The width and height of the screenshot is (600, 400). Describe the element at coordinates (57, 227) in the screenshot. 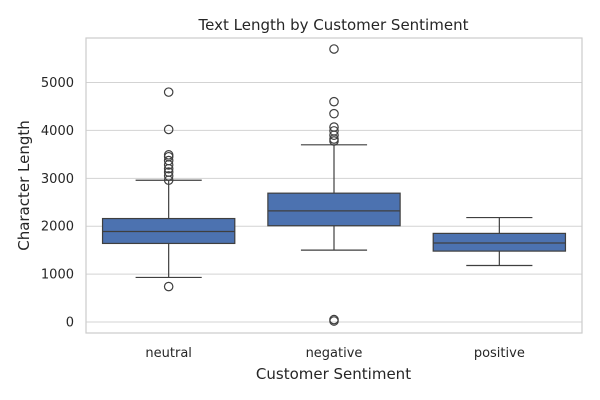

I see `y-tick-label: 2000` at that location.